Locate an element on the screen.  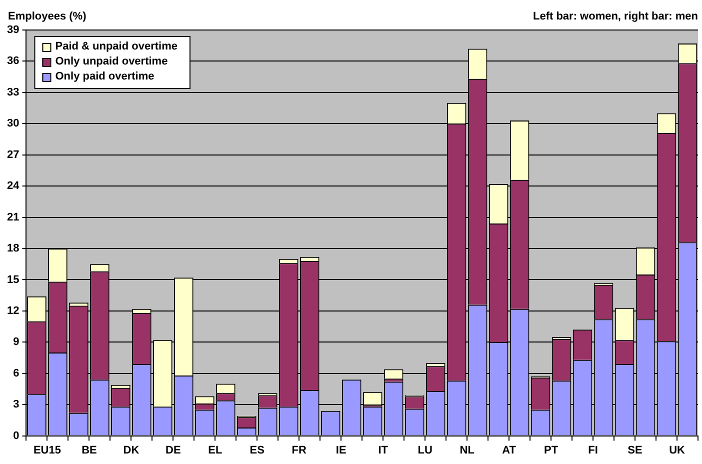
x-tick-label: EU15 is located at coordinates (47, 450).